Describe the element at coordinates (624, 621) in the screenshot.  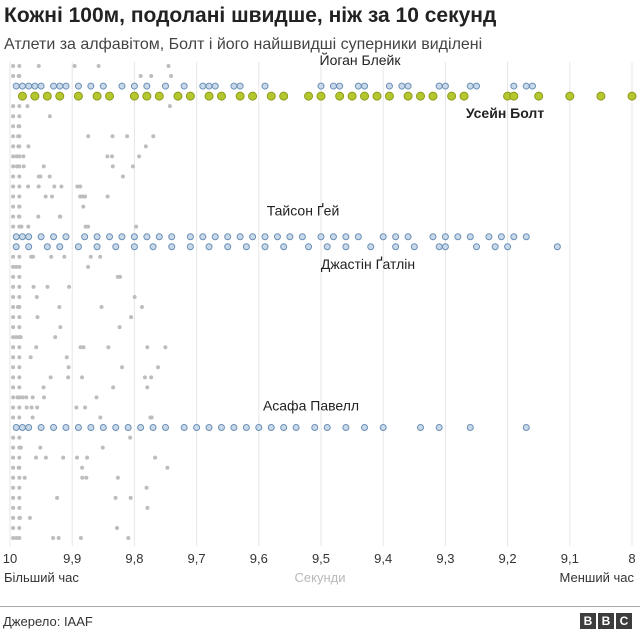
I see `bbc-logo-c: C` at that location.